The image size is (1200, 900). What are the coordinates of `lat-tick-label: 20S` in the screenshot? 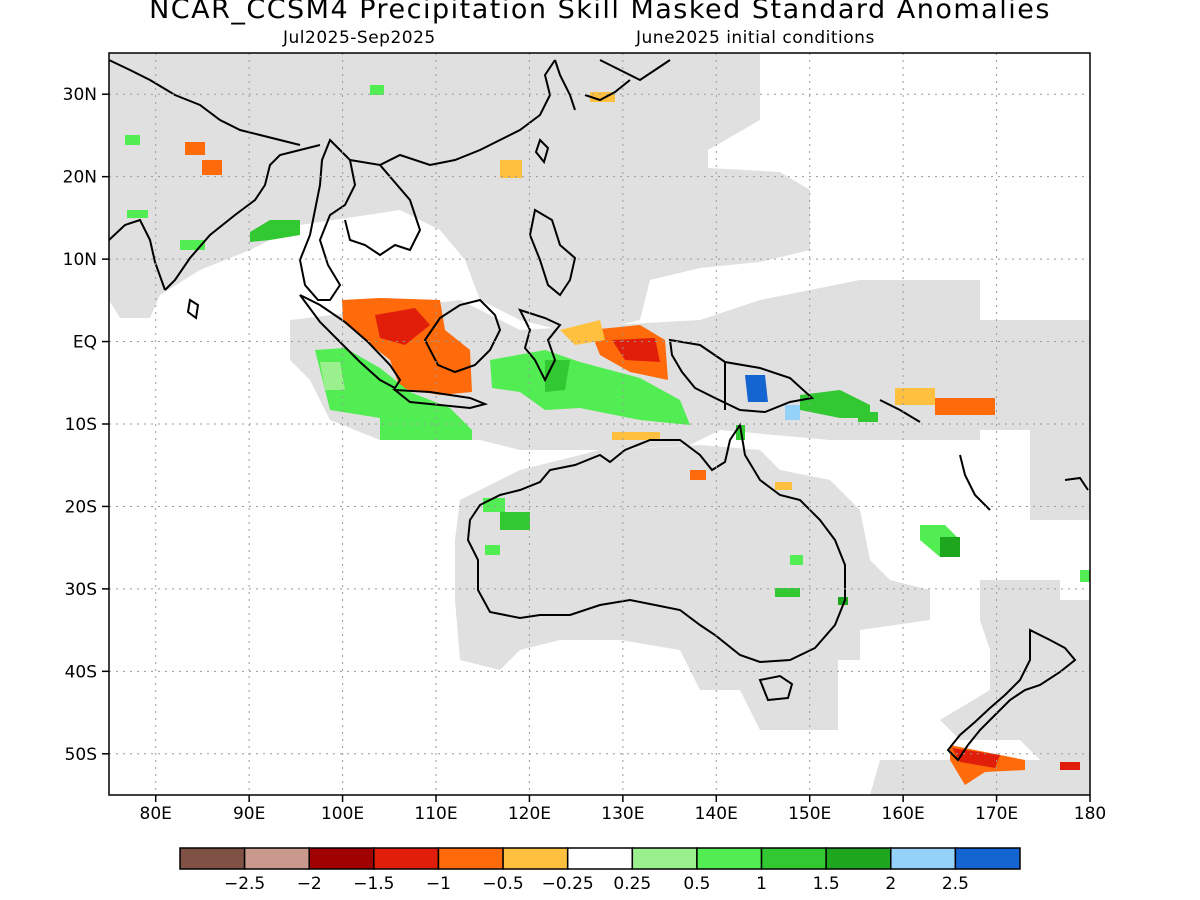 It's located at (81, 507).